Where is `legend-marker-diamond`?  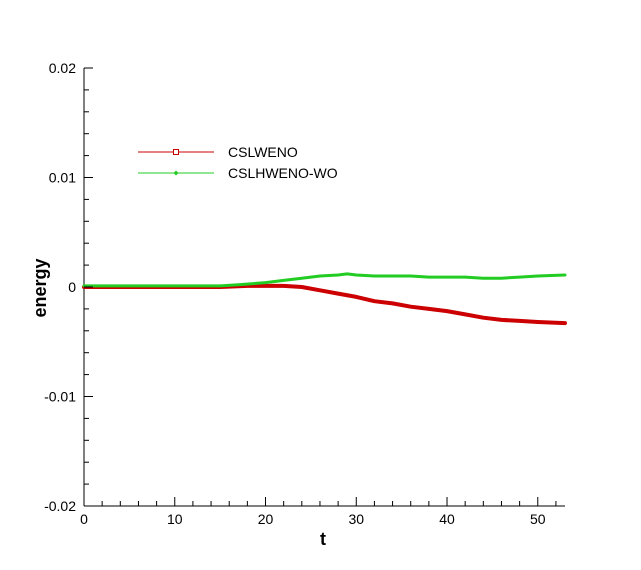 legend-marker-diamond is located at coordinates (176, 173).